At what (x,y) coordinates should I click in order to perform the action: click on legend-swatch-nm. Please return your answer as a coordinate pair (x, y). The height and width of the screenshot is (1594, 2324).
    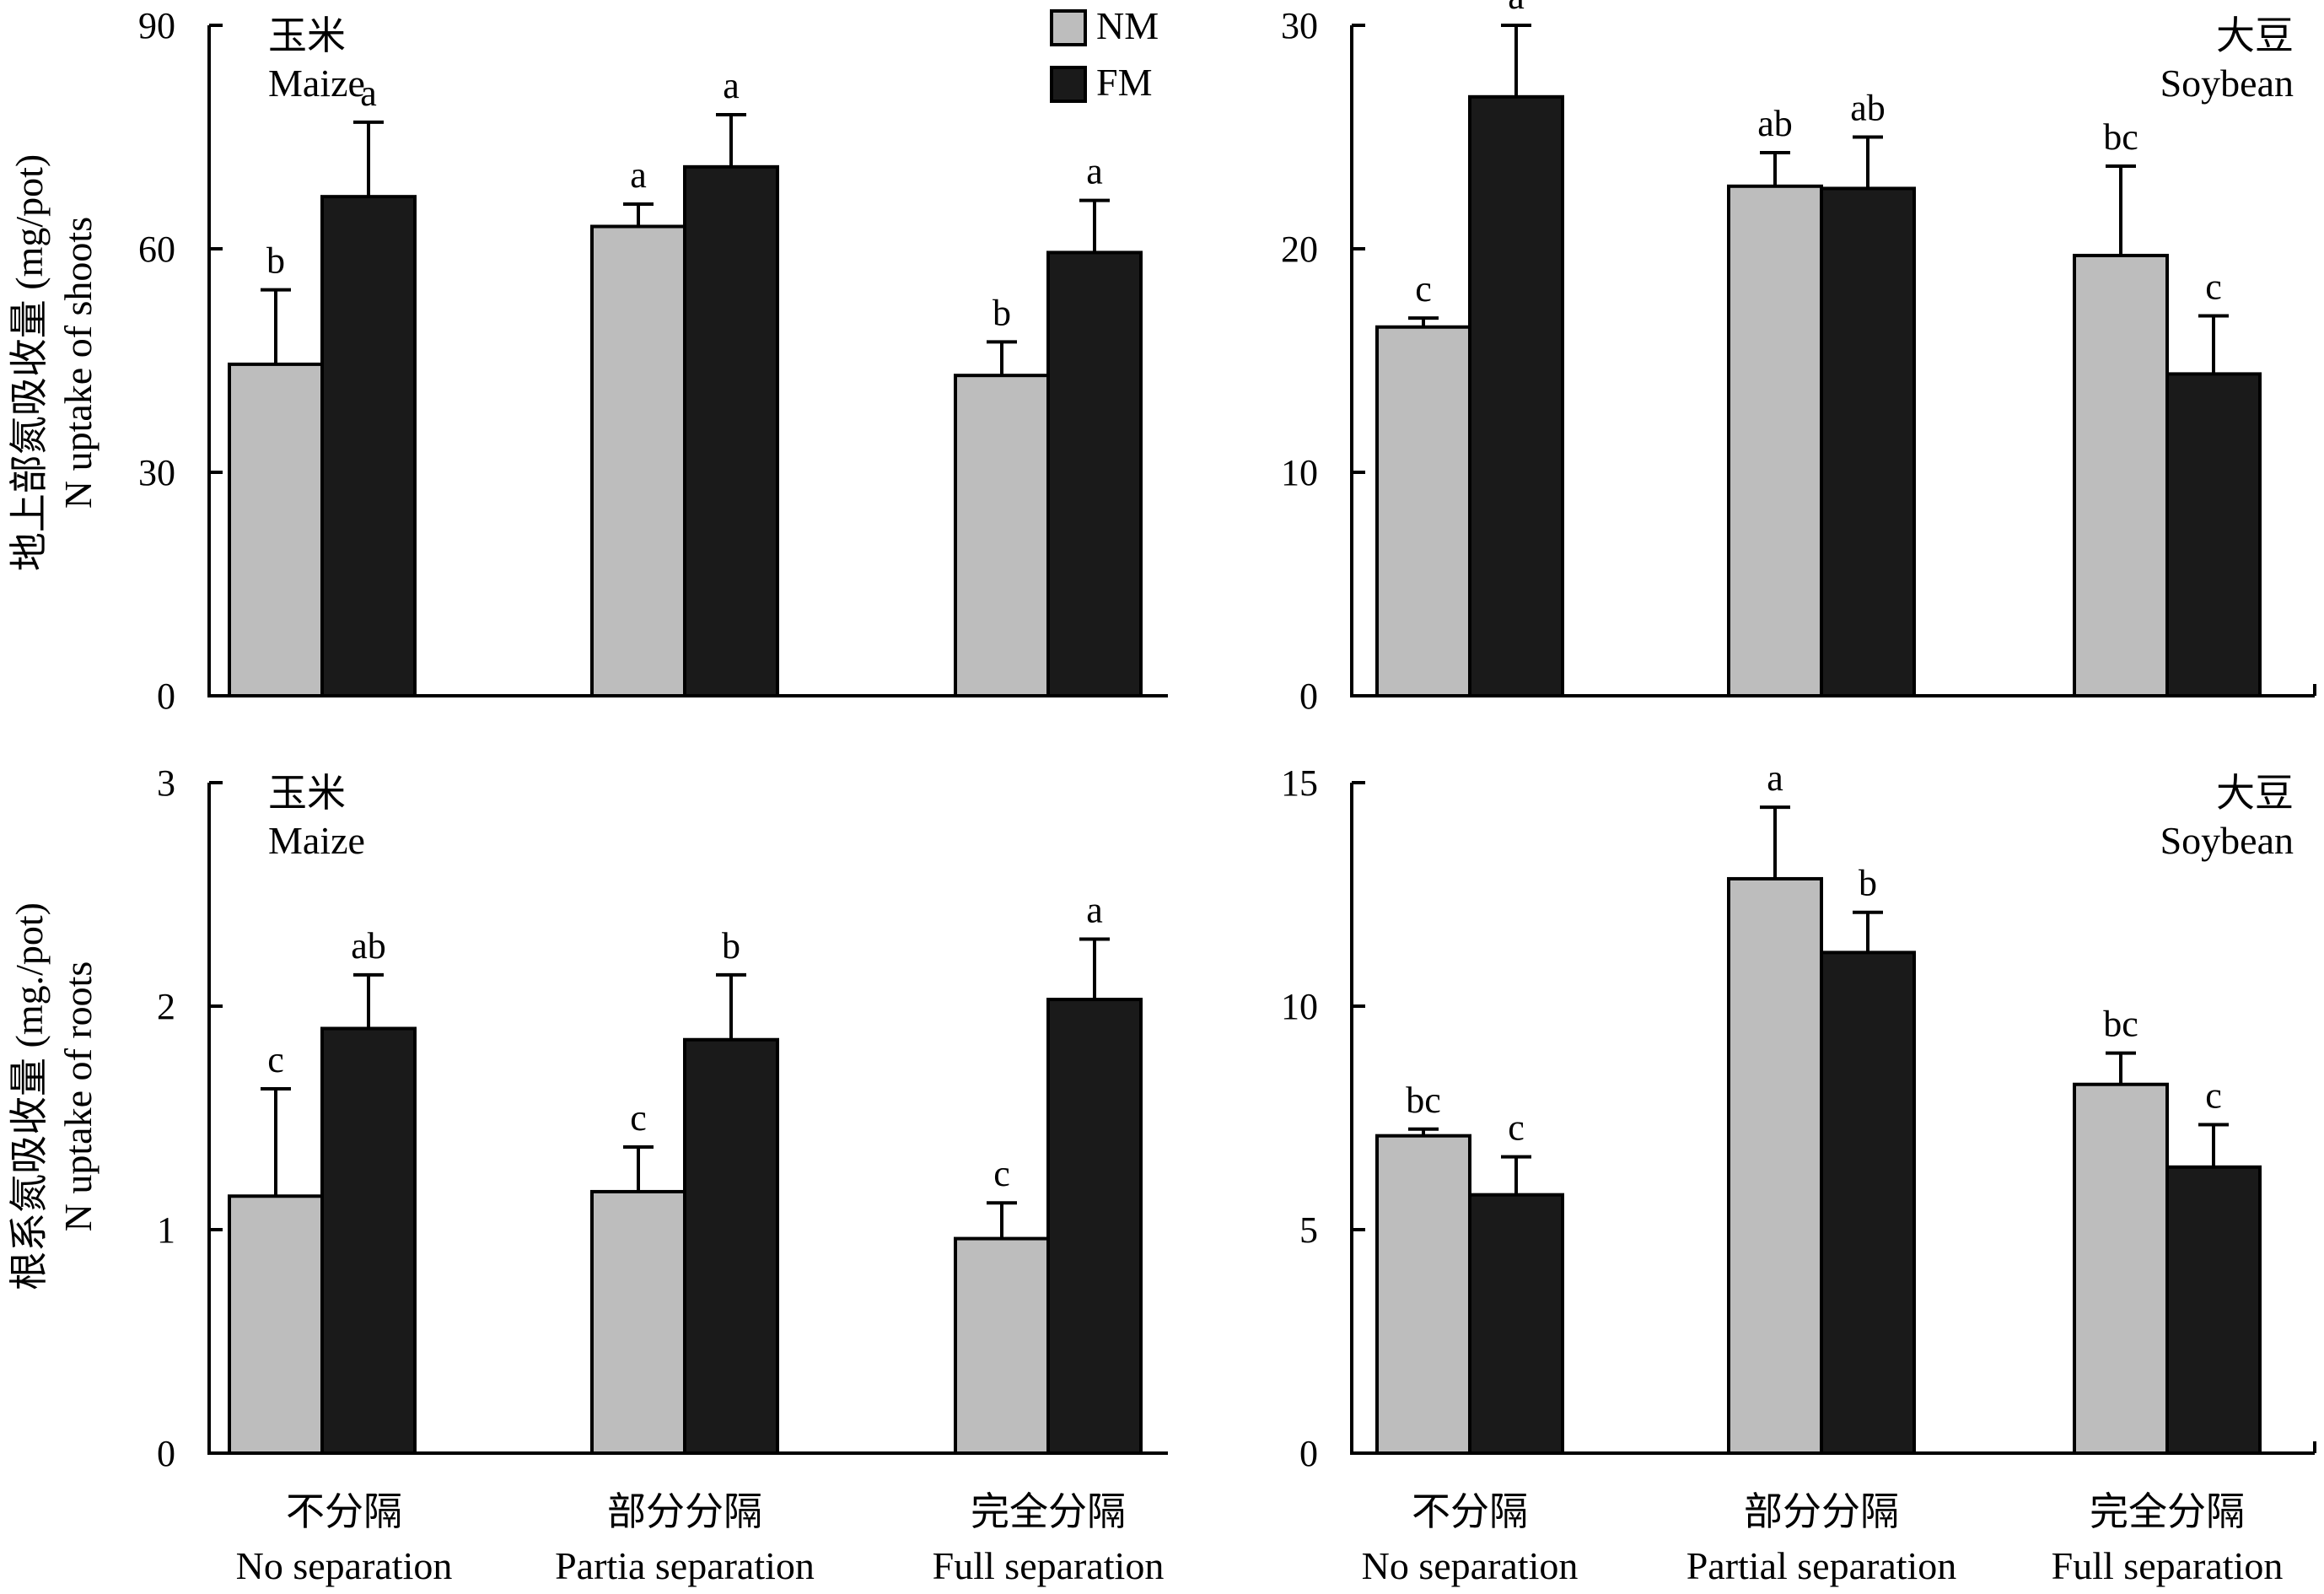
    Looking at the image, I should click on (1068, 27).